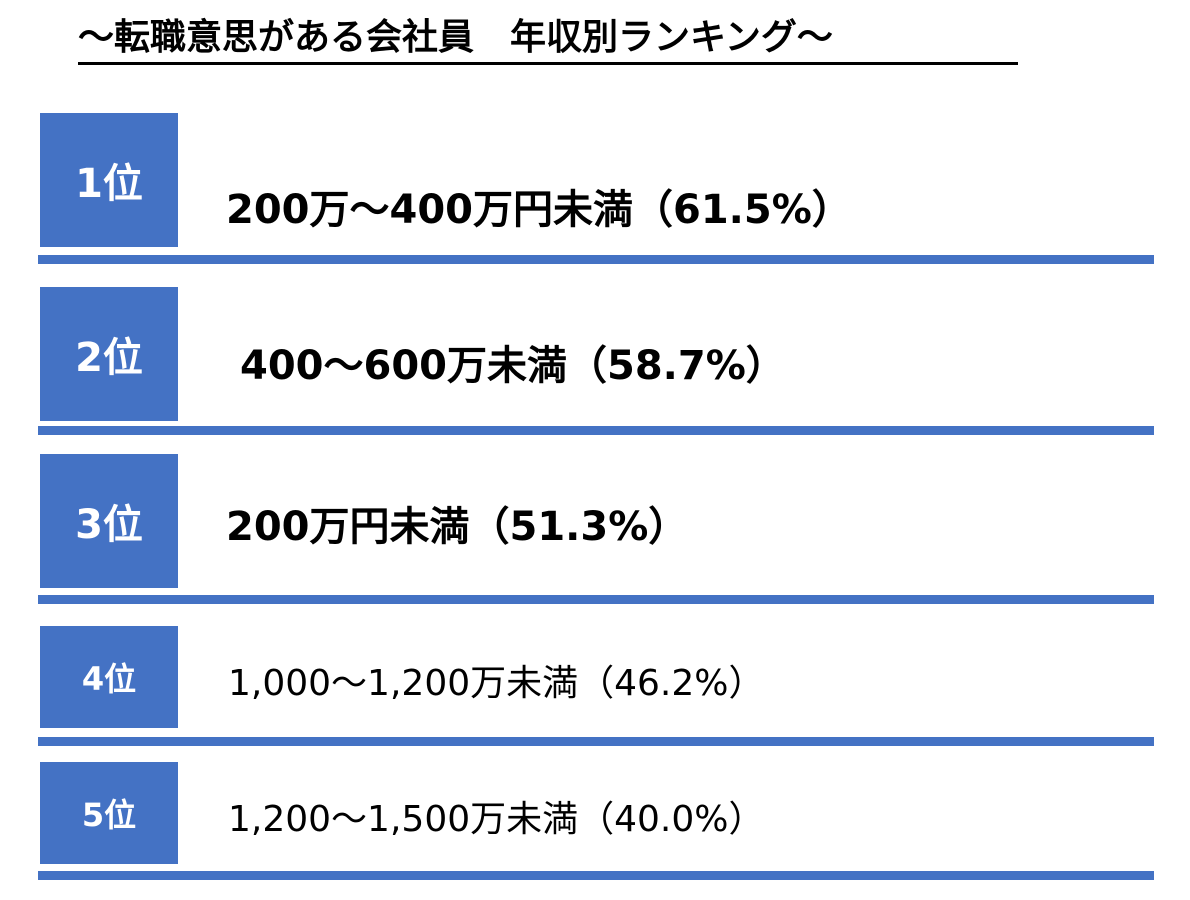  Describe the element at coordinates (109, 180) in the screenshot. I see `rank-badge: 1位` at that location.